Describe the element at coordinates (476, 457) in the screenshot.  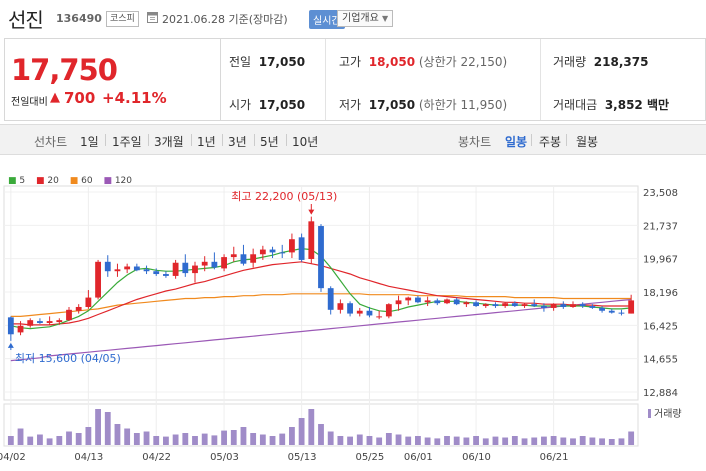
I see `x-tick-label: 06/10` at that location.